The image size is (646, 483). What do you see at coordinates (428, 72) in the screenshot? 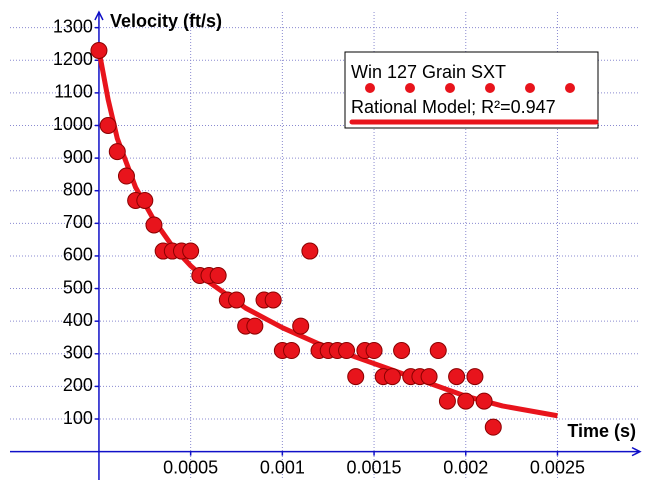
I see `legend-label: Win 127 Grain SXT` at bounding box center [428, 72].